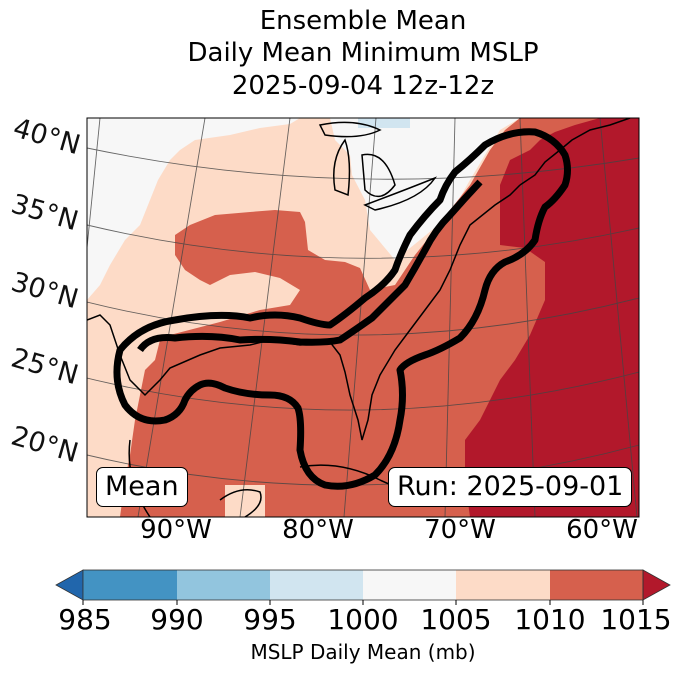 This screenshot has width=688, height=674. I want to click on meridian-80w, so click(360, 317).